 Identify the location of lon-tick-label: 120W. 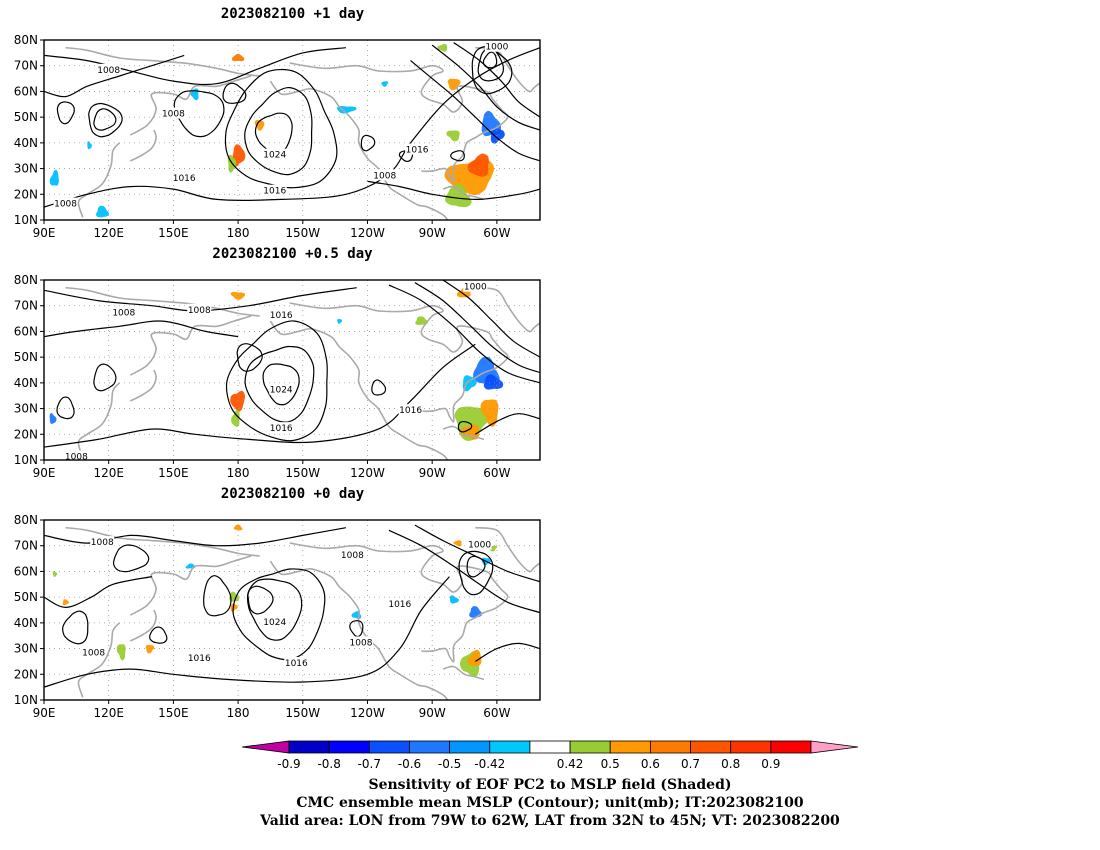
(367, 233).